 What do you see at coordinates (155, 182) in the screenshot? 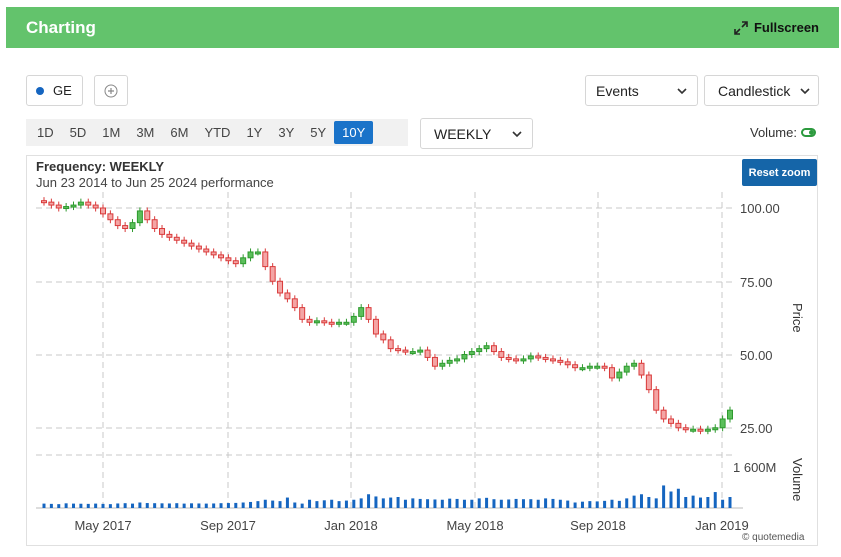
I see `performance-range-text: Jun 23 2014 to Jun 25 2024 performance` at bounding box center [155, 182].